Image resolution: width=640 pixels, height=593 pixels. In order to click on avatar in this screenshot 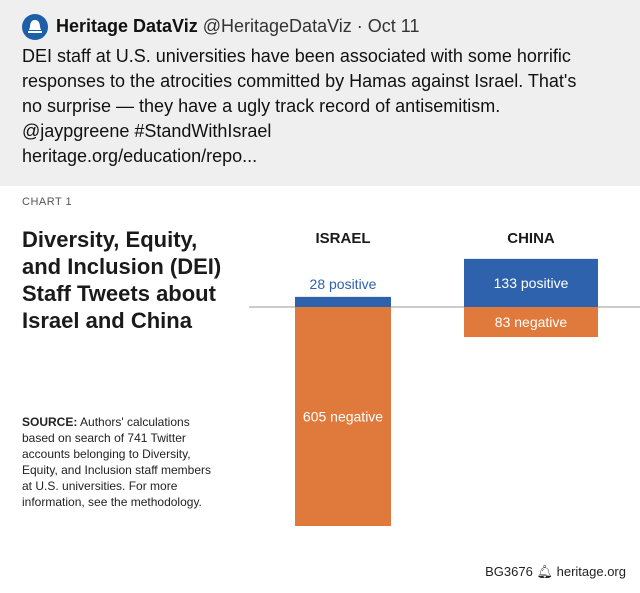, I will do `click(35, 27)`.